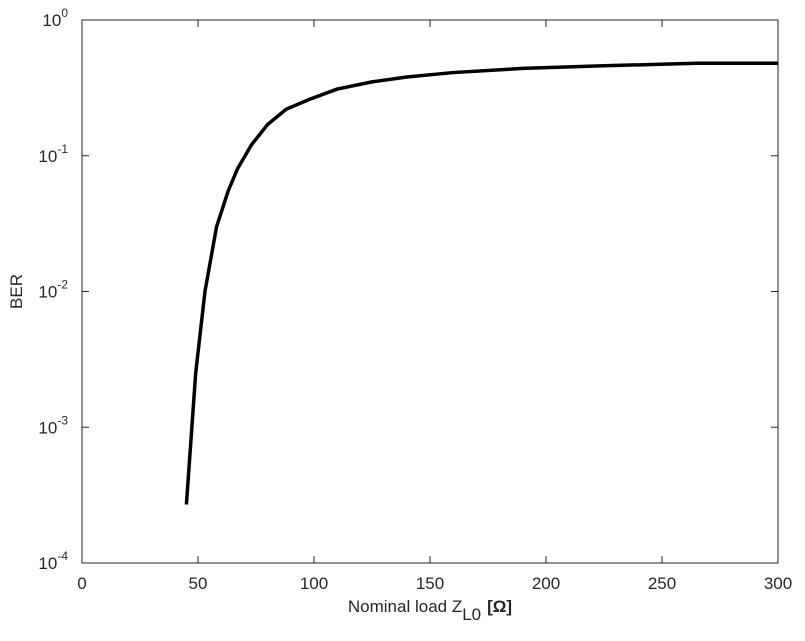  Describe the element at coordinates (62, 149) in the screenshot. I see `y-tick-exponent: -1` at that location.